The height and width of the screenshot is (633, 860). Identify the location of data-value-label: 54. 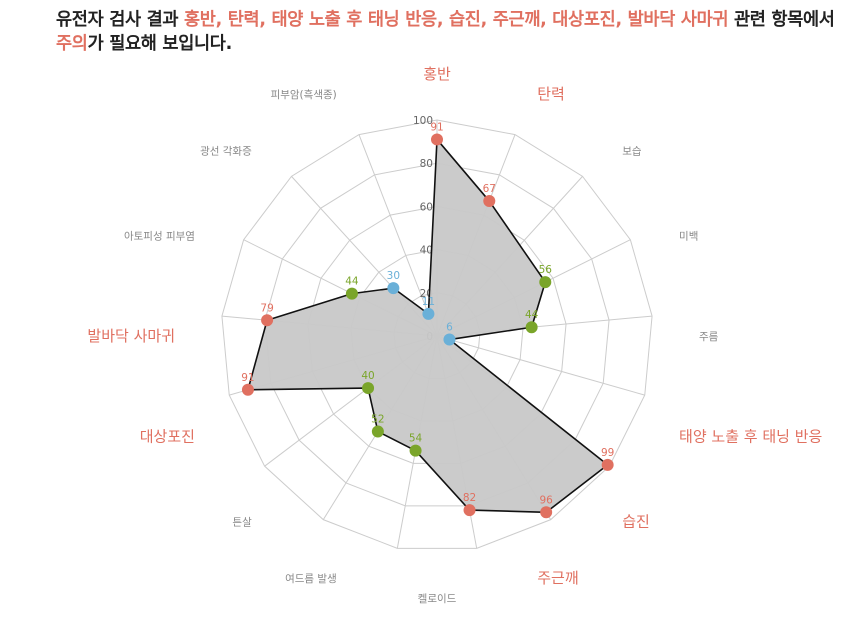
(416, 439).